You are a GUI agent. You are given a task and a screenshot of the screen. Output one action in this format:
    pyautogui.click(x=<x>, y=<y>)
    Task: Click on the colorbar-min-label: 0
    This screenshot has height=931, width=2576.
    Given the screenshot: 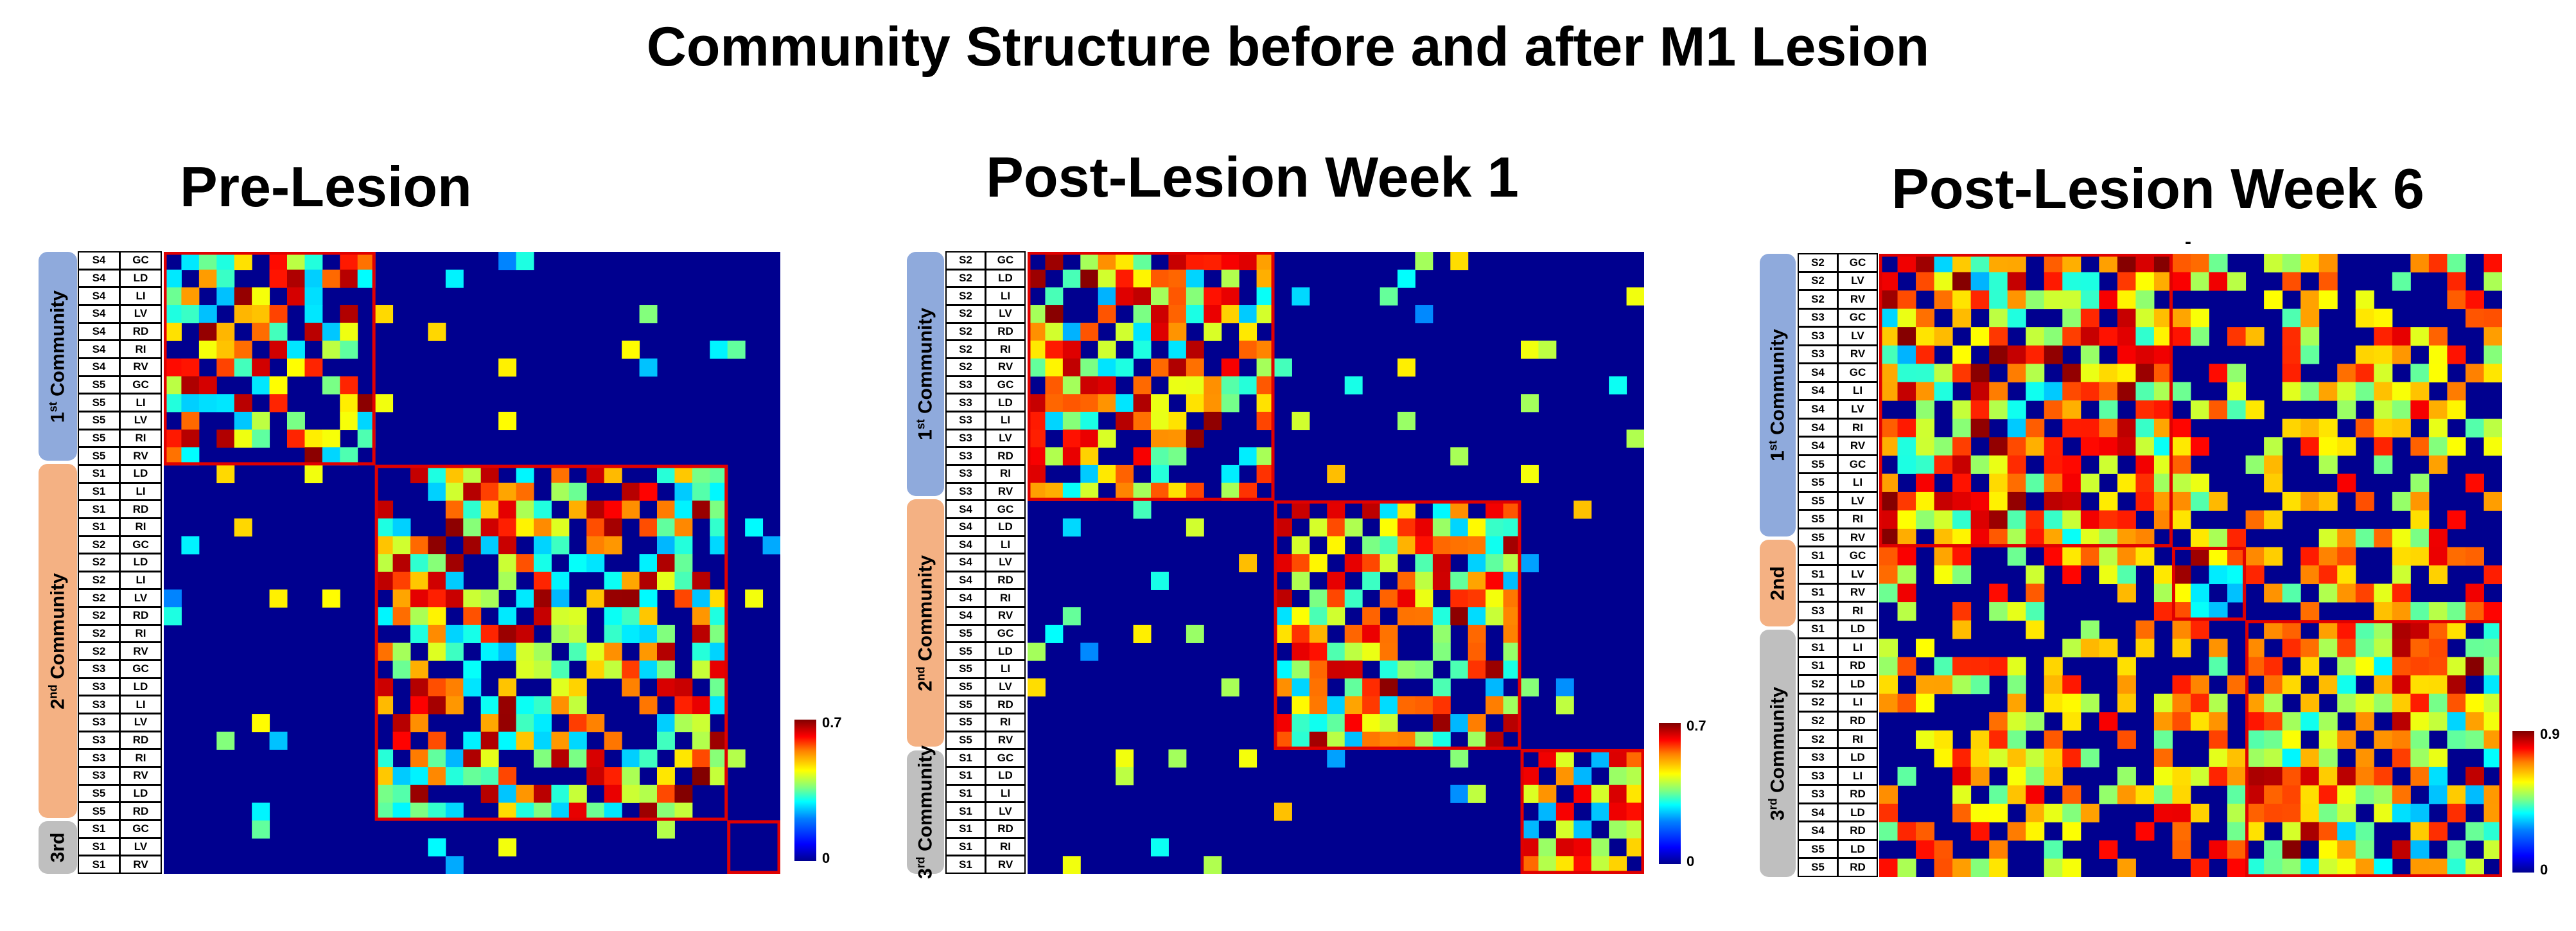 What is the action you would take?
    pyautogui.click(x=2544, y=870)
    